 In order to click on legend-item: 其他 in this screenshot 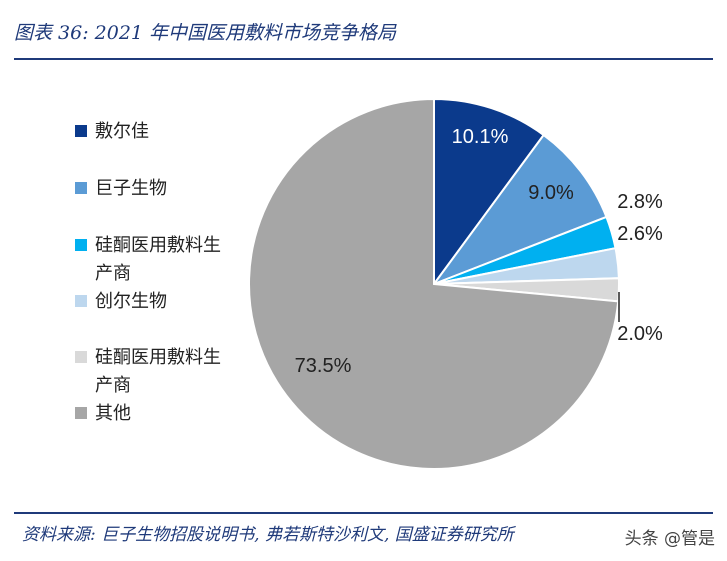, I will do `click(155, 414)`.